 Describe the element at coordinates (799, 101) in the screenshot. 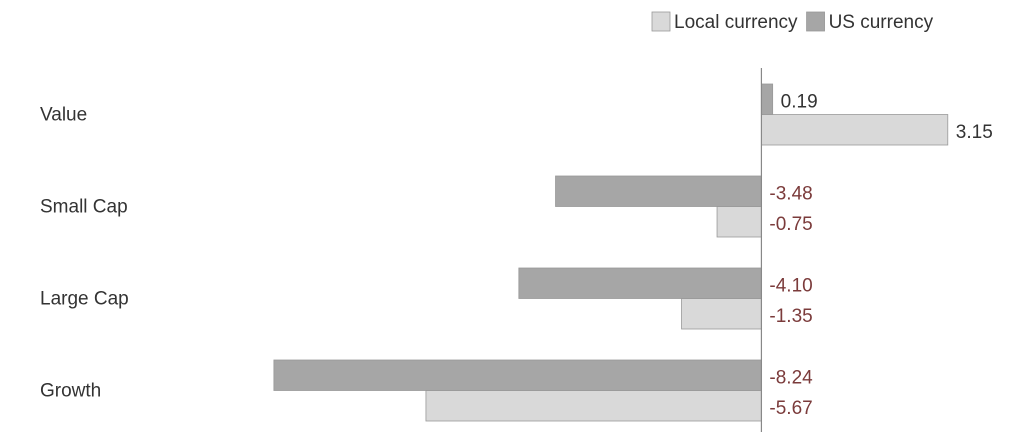

I see `value-label: 0.19` at that location.